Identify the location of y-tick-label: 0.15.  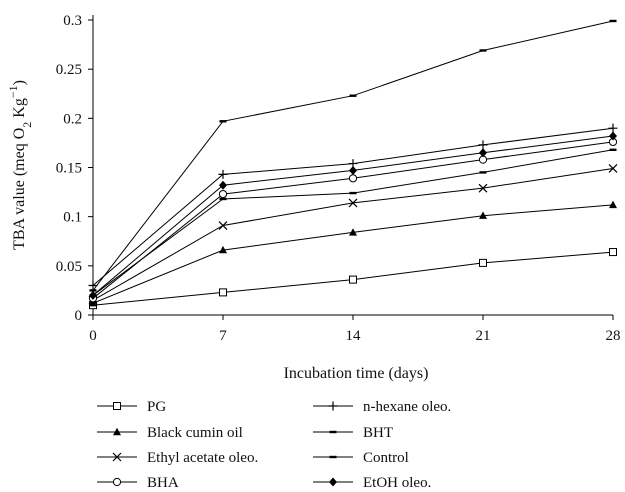
(69, 169).